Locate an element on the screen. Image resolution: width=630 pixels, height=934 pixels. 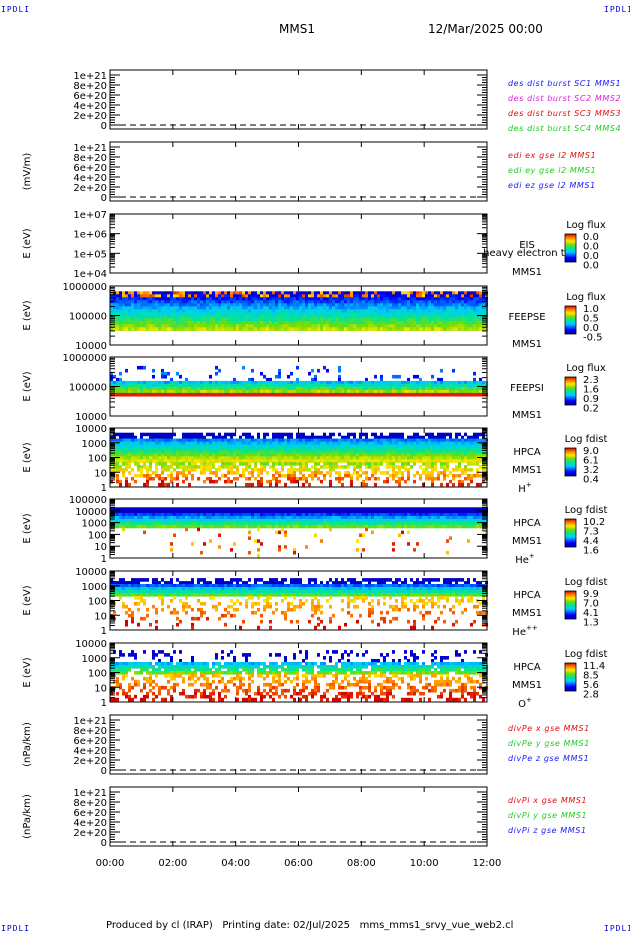
y-tick-label: 100000 is located at coordinates (88, 388).